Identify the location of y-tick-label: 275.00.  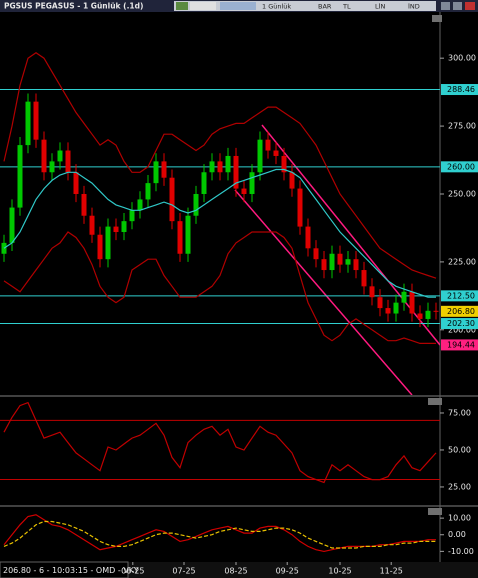
(462, 126).